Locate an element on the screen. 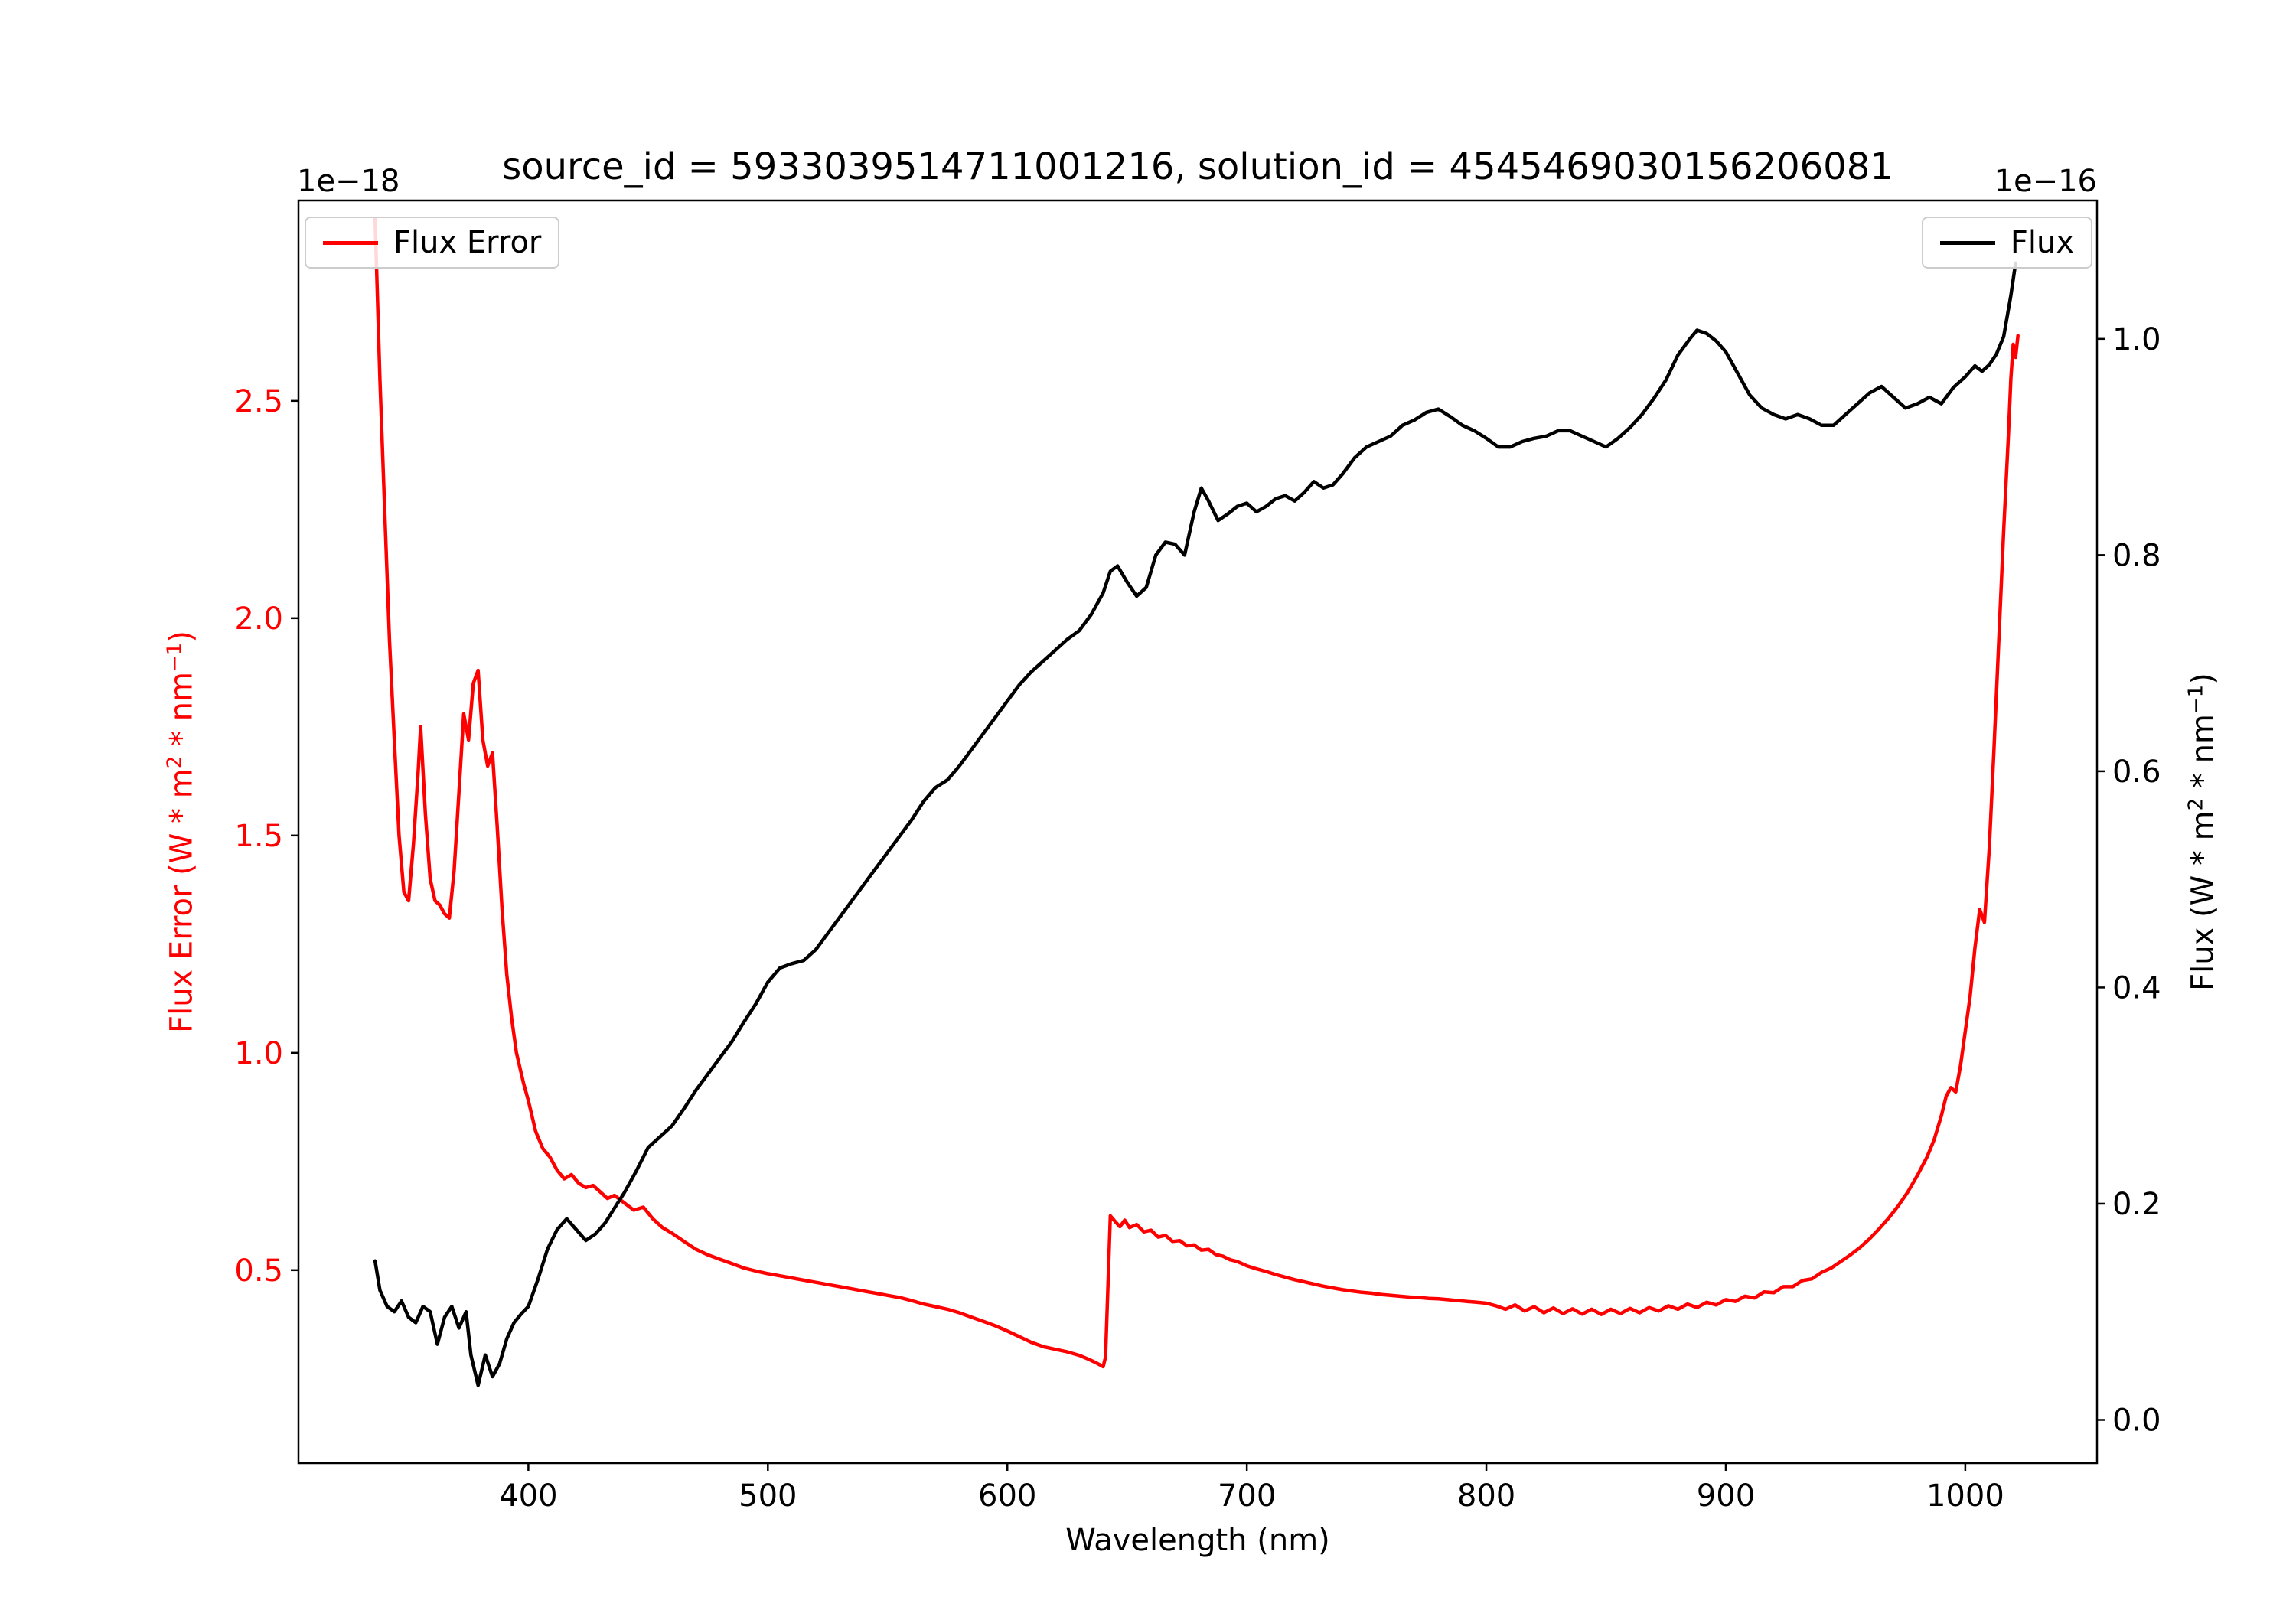 This screenshot has width=2296, height=1607. right-axis-scale-offset: 1e−16 is located at coordinates (2045, 182).